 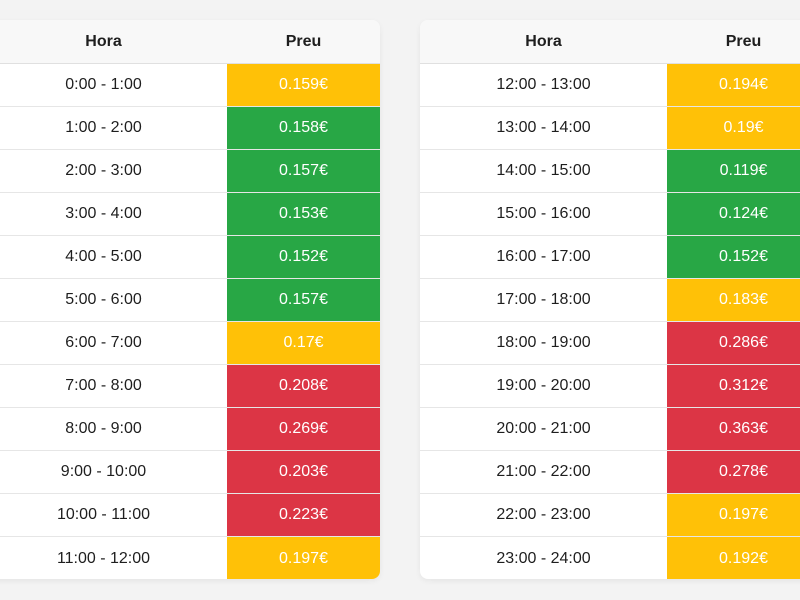 I want to click on price-cell: 0.17€, so click(x=303, y=343).